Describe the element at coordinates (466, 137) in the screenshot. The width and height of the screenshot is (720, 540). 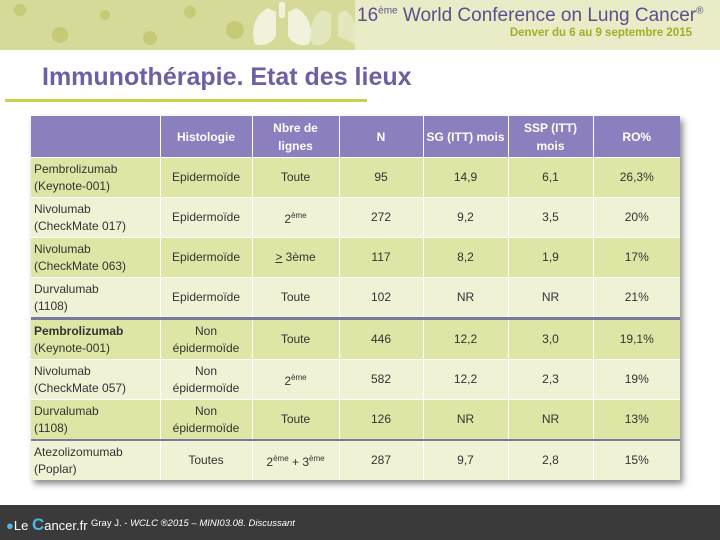
I see `header-cell: SG (ITT) mois` at that location.